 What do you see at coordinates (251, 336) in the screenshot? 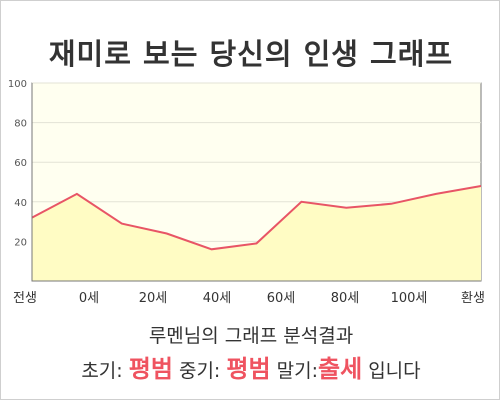
I see `analysis-heading: 루멘님의 그래프 분석결과` at bounding box center [251, 336].